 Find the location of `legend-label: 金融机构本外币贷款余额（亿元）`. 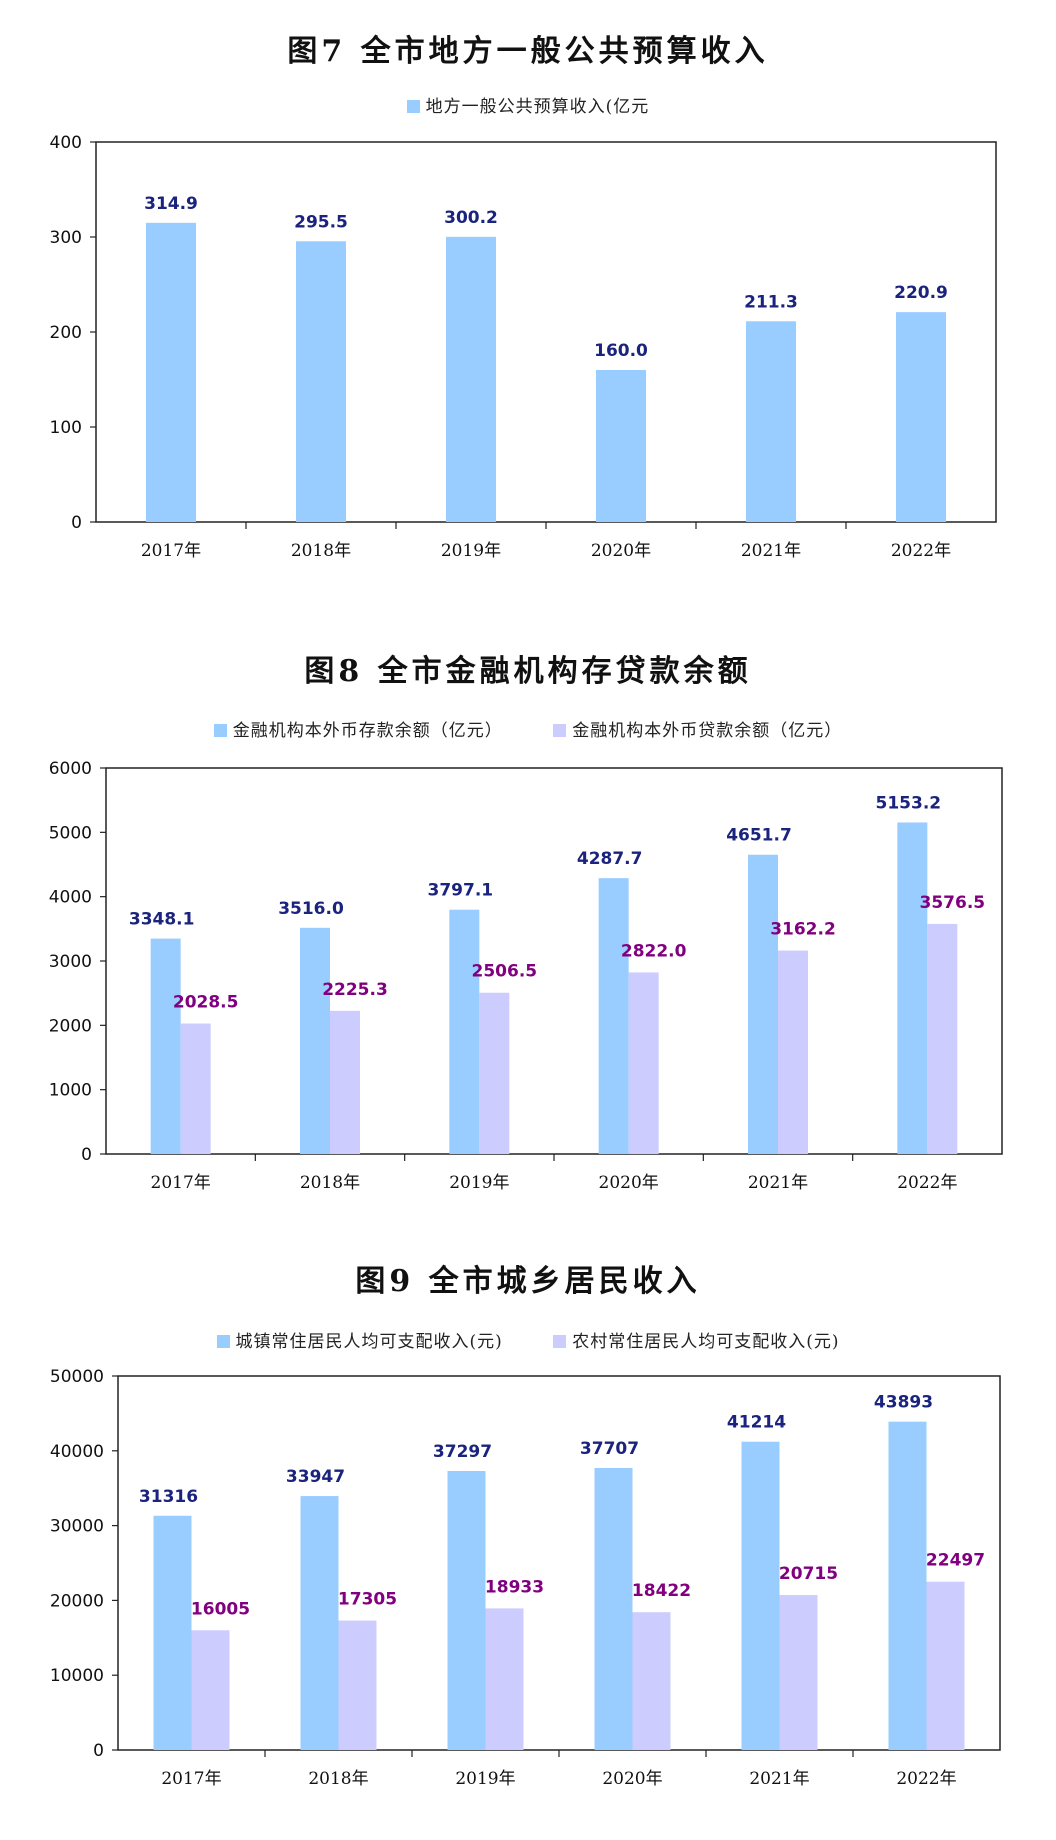

legend-label: 金融机构本外币贷款余额（亿元） is located at coordinates (707, 731).